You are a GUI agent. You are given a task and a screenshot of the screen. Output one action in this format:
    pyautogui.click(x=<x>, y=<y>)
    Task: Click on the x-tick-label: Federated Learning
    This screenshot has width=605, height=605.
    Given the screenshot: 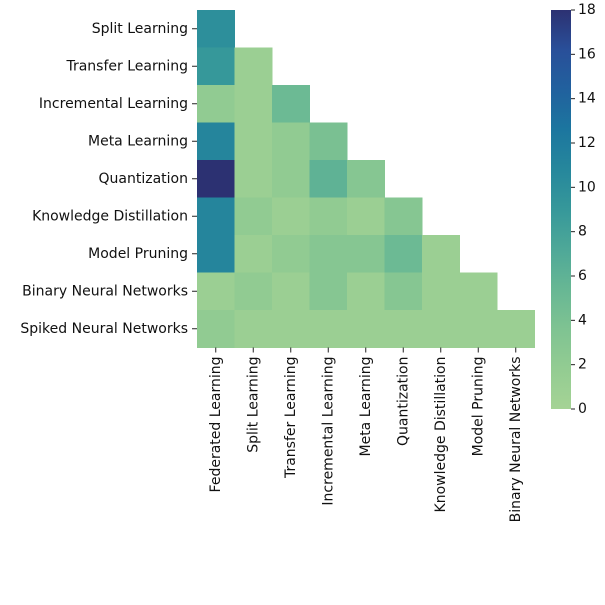 What is the action you would take?
    pyautogui.click(x=216, y=425)
    